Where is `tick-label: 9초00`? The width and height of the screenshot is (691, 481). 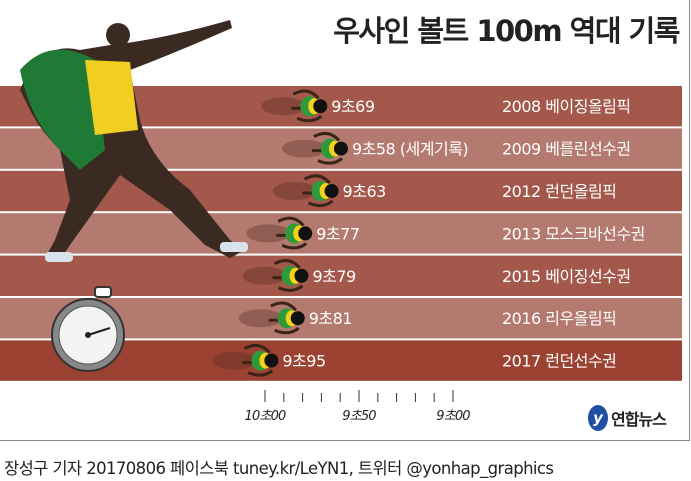
tick-label: 9초00 is located at coordinates (453, 416).